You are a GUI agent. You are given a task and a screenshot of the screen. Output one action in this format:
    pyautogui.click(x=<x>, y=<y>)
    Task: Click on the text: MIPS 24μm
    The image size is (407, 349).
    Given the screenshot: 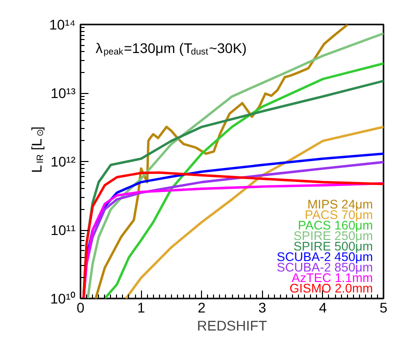 What is the action you would take?
    pyautogui.click(x=340, y=205)
    